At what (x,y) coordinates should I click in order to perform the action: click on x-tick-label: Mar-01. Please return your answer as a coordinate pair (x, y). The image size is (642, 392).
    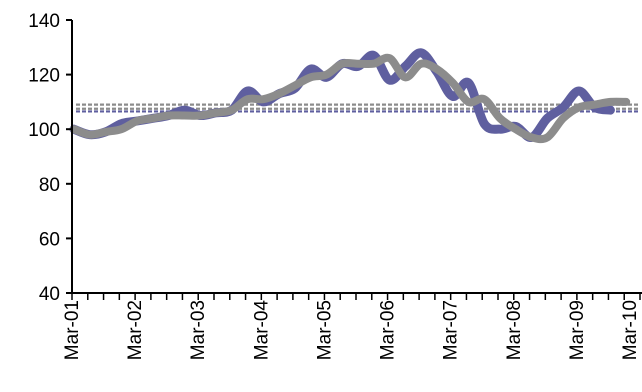
    Looking at the image, I should click on (72, 330).